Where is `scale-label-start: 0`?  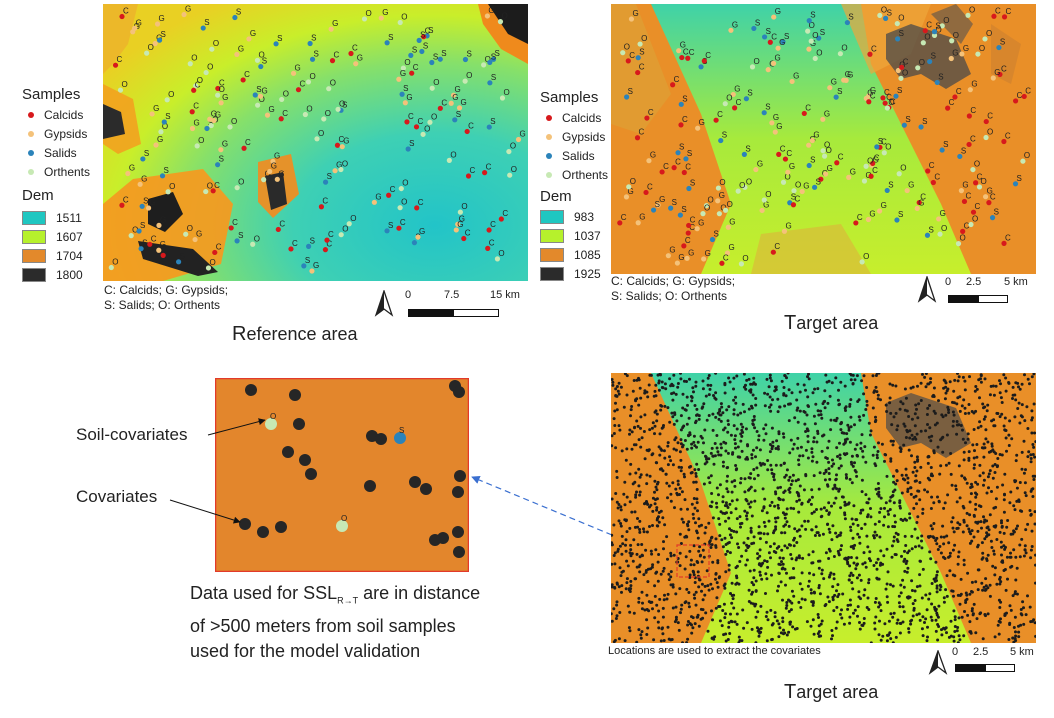 scale-label-start: 0 is located at coordinates (955, 652).